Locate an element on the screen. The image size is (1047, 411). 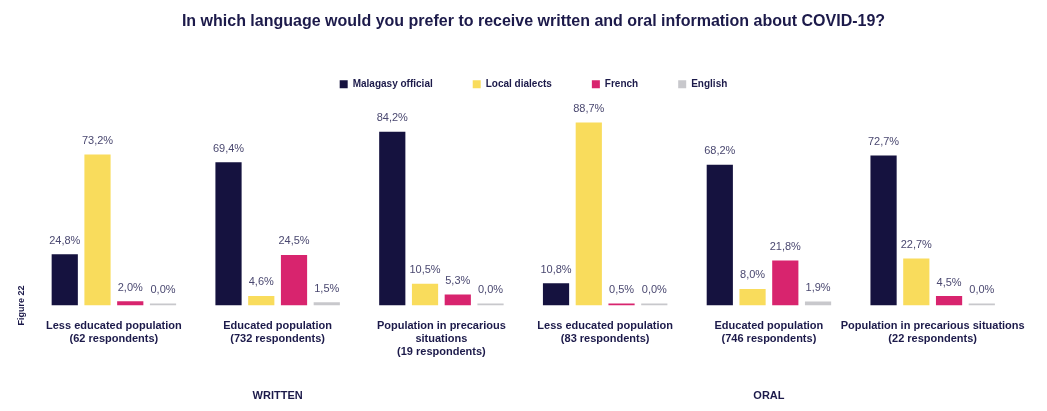
data-label: 21,8% is located at coordinates (785, 245).